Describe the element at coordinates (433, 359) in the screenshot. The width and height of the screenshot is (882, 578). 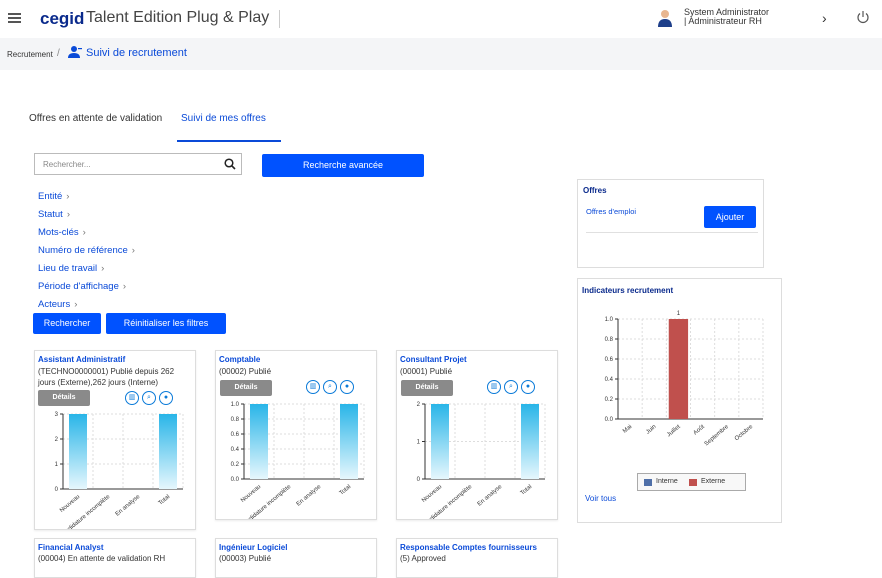
I see `job-title: Consultant Projet` at that location.